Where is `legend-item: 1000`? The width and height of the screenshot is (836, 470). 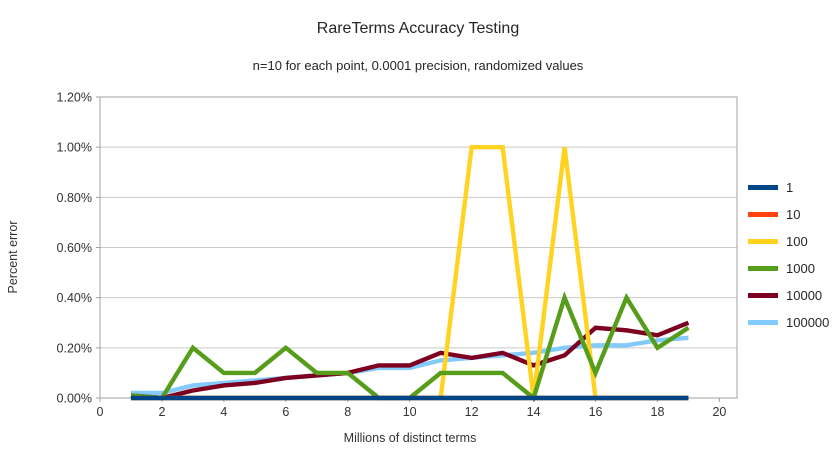 legend-item: 1000 is located at coordinates (788, 268).